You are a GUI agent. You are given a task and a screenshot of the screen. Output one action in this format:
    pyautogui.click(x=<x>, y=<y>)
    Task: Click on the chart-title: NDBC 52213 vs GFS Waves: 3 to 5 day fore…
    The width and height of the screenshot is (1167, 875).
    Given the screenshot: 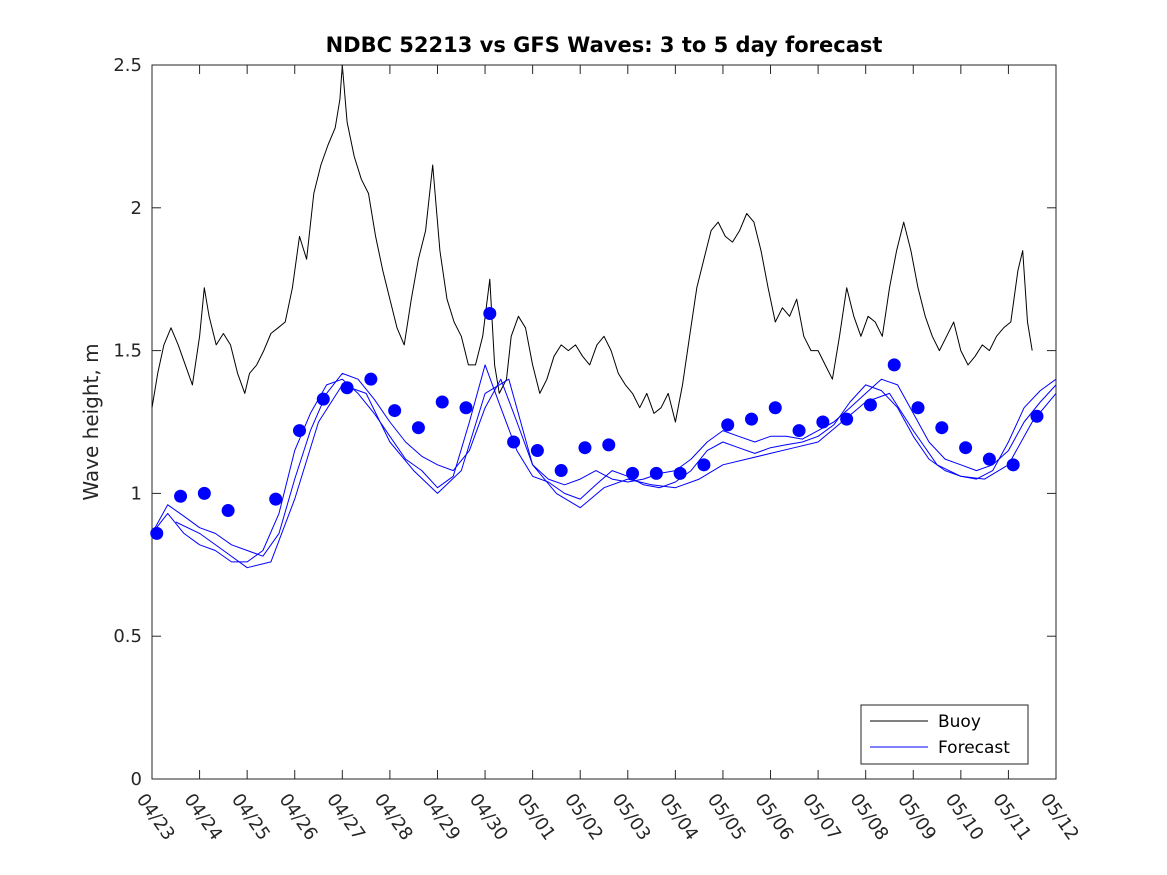 What is the action you would take?
    pyautogui.click(x=604, y=45)
    